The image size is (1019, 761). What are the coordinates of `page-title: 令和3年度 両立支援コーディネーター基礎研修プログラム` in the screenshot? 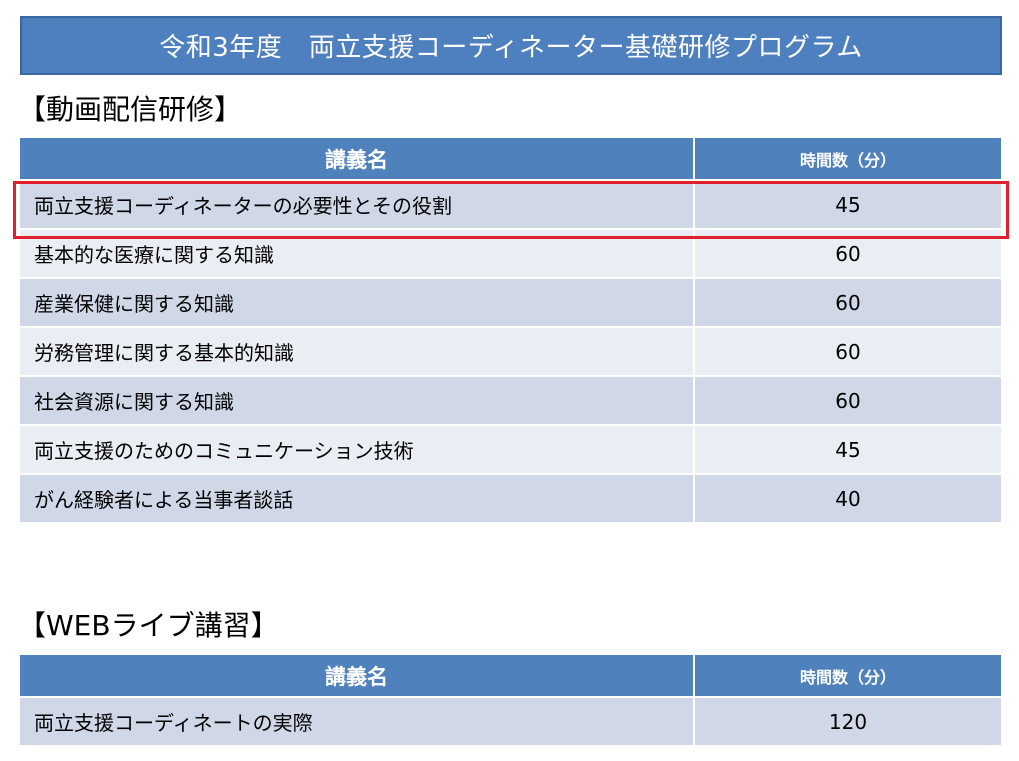 It's located at (511, 45).